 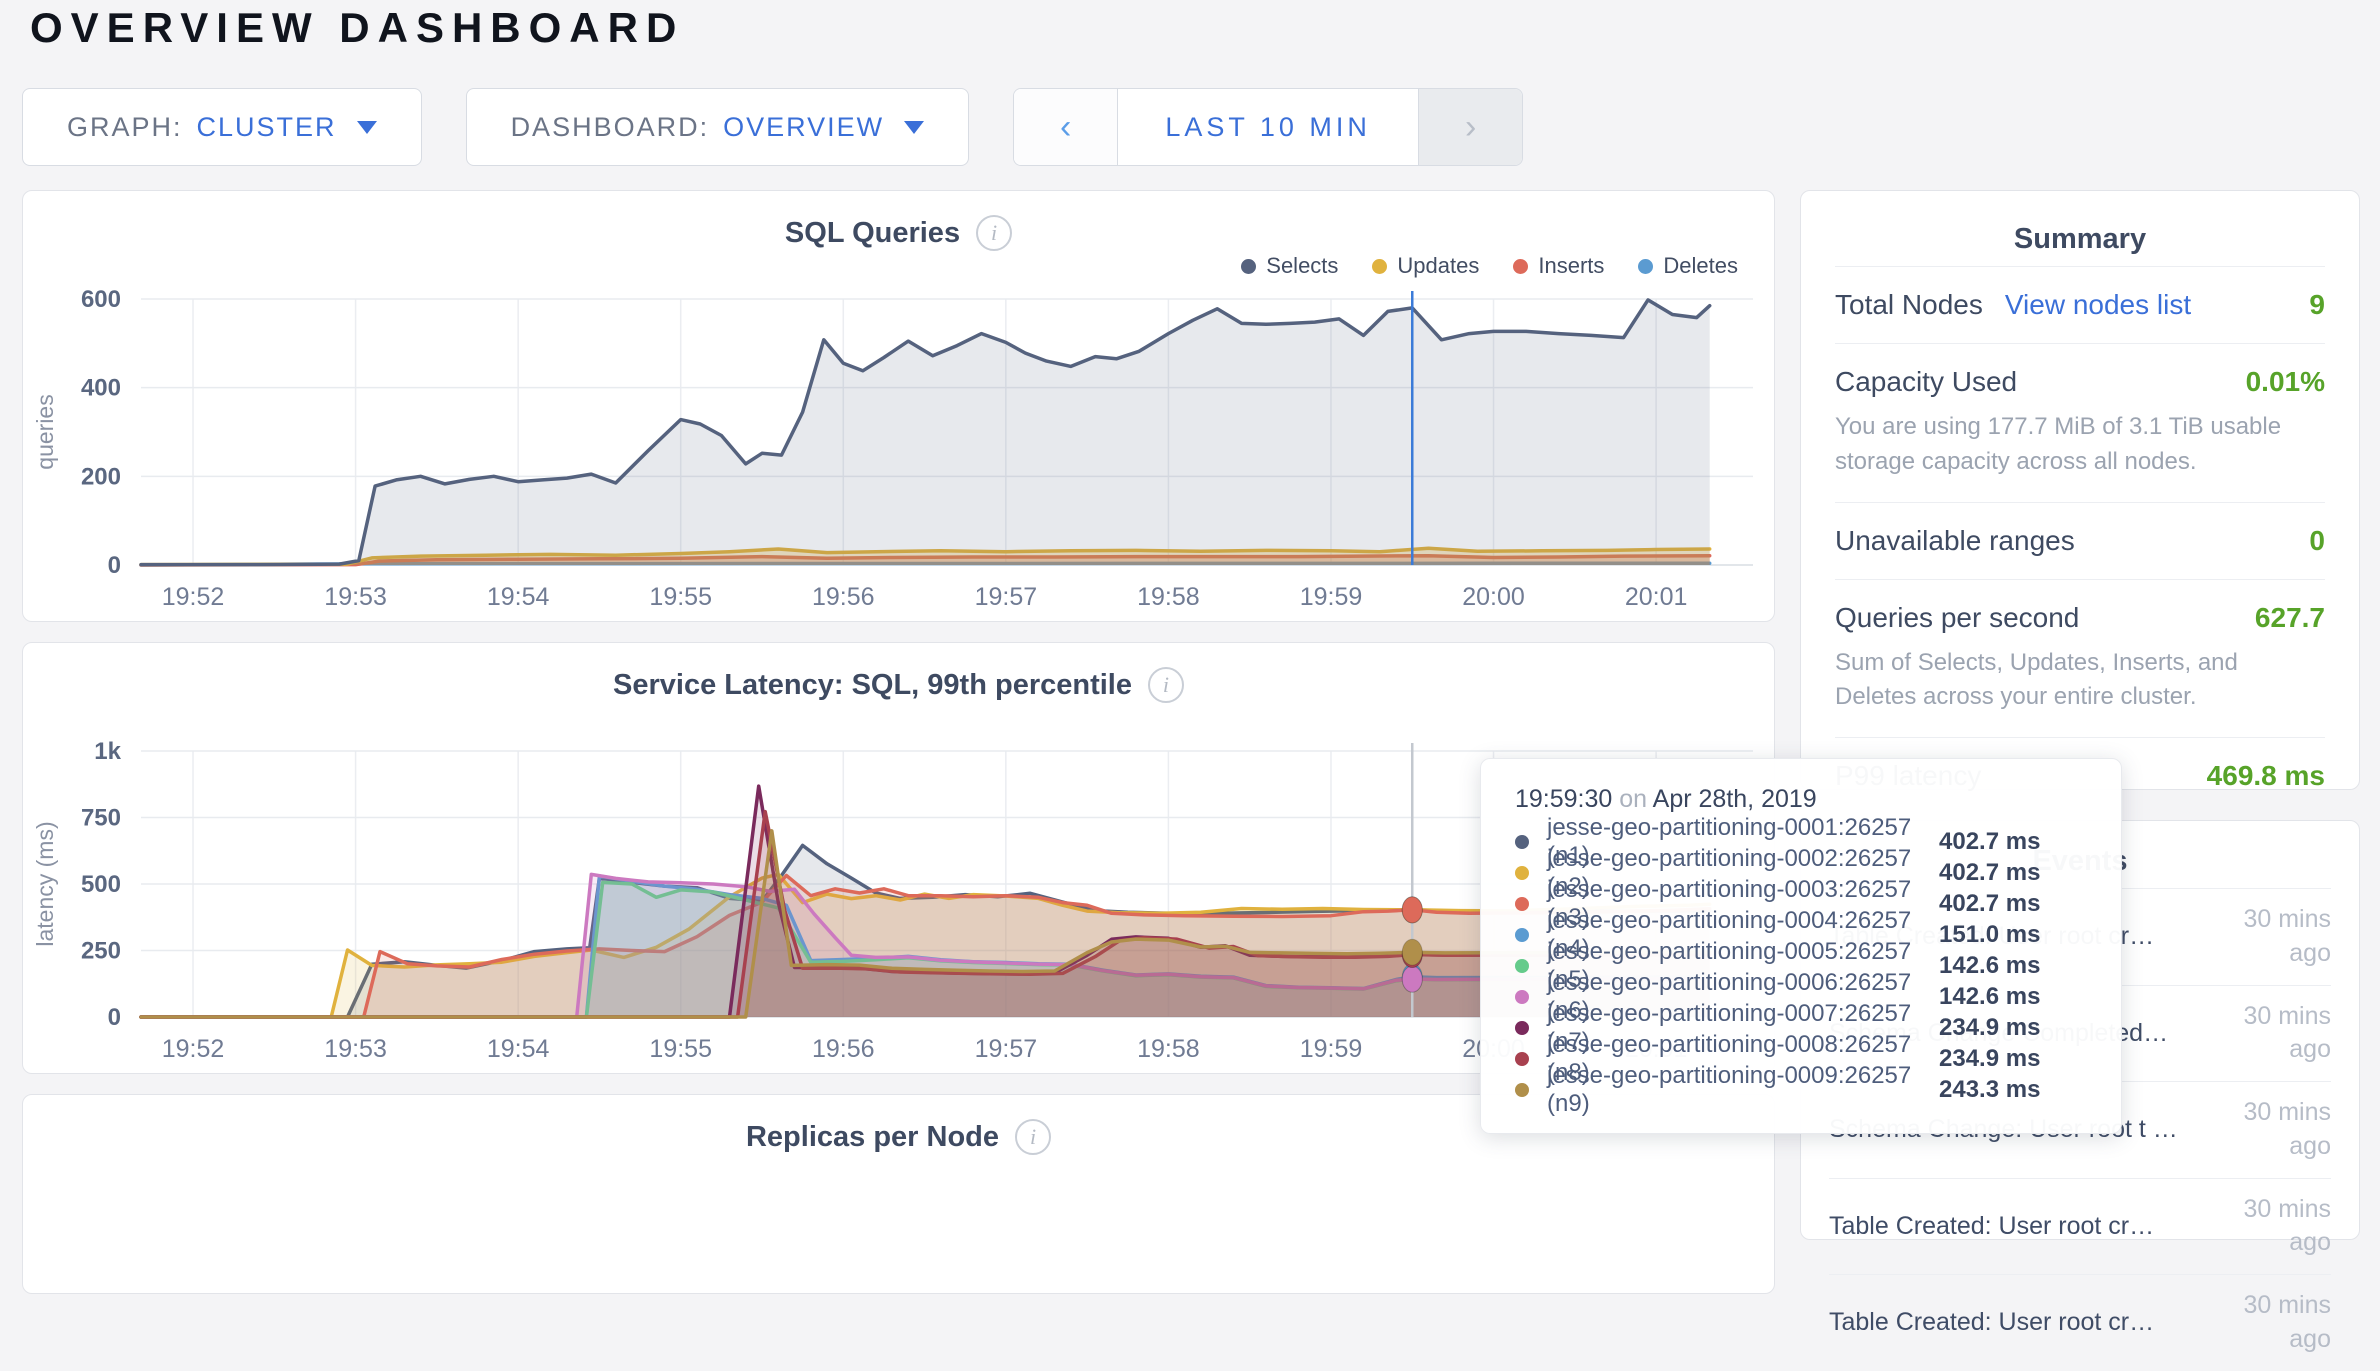 I want to click on chevron-left-icon: ‹, so click(x=1065, y=126).